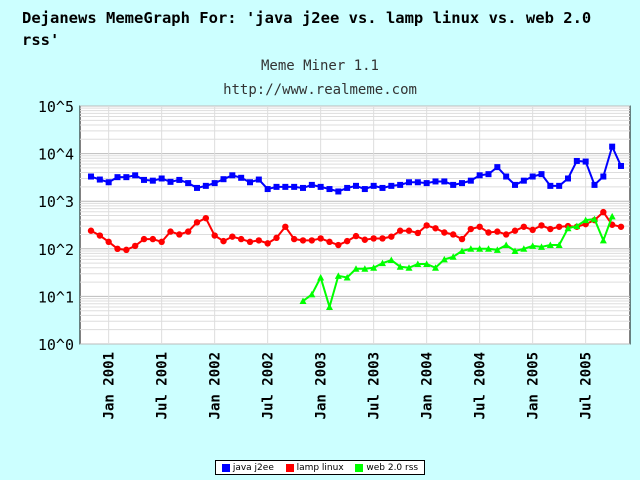  I want to click on x-tick-label: Jan 2005, so click(534, 385).